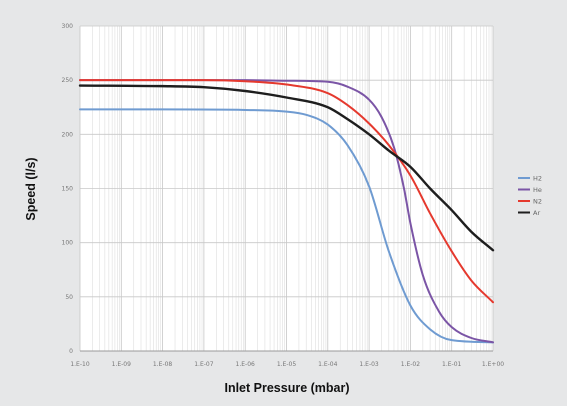  What do you see at coordinates (286, 388) in the screenshot?
I see `x-axis-title: Inlet Pressure (mbar)` at bounding box center [286, 388].